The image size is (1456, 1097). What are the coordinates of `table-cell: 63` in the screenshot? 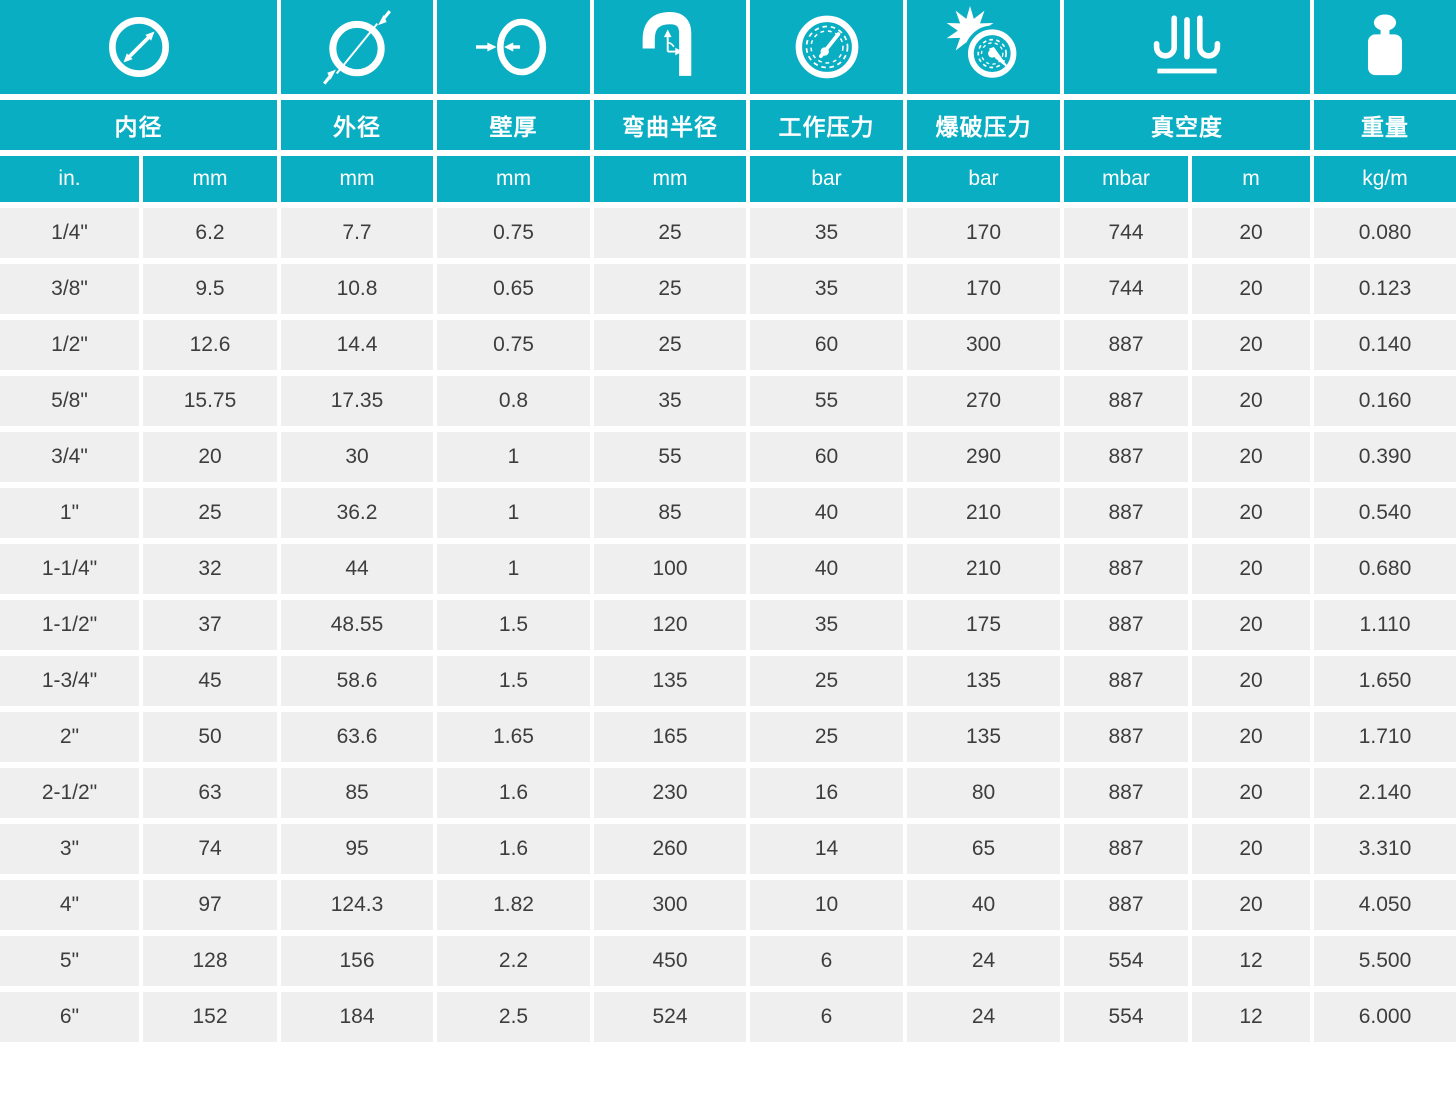 It's located at (210, 793).